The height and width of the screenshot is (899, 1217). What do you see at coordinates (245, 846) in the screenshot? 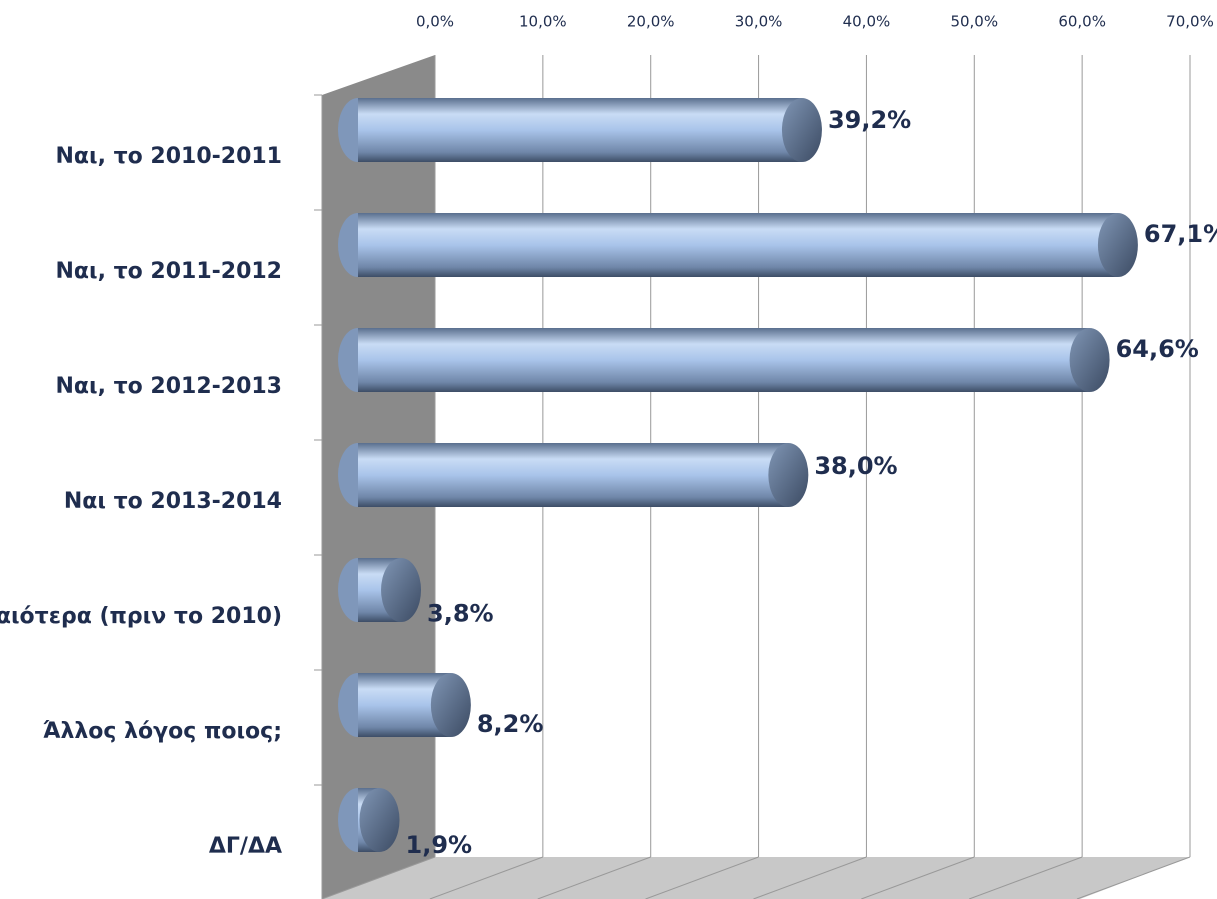
I see `y-tick-label: ΔΓ/ΔΑ` at bounding box center [245, 846].